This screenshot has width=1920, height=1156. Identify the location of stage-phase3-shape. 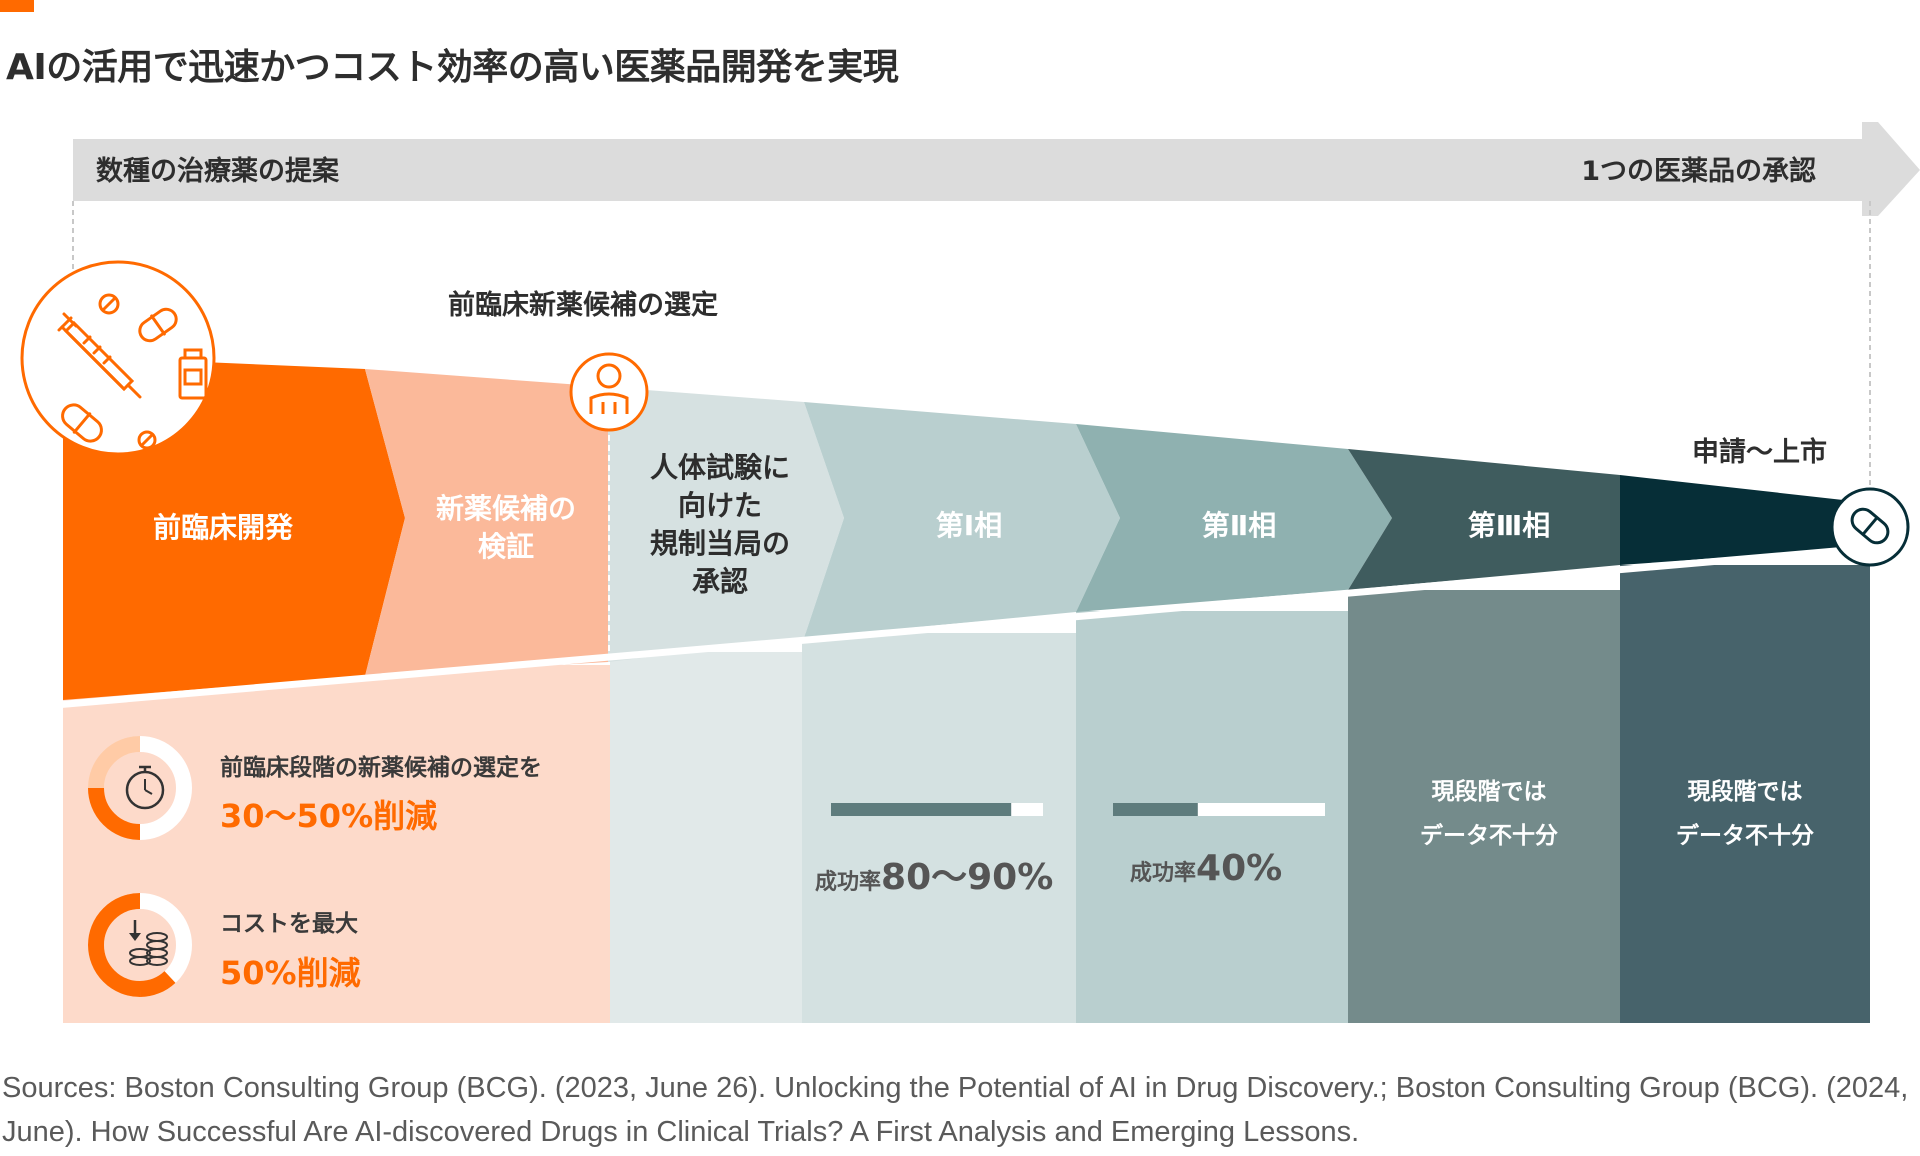
(1484, 519).